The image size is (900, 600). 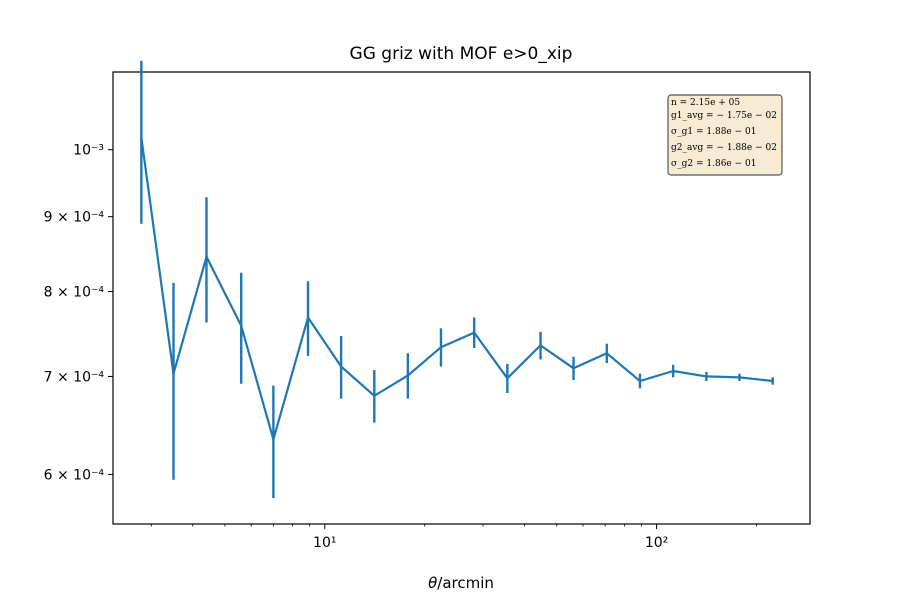 What do you see at coordinates (724, 116) in the screenshot?
I see `stats-g1-avg: g1_avg = − 1.75e − 02` at bounding box center [724, 116].